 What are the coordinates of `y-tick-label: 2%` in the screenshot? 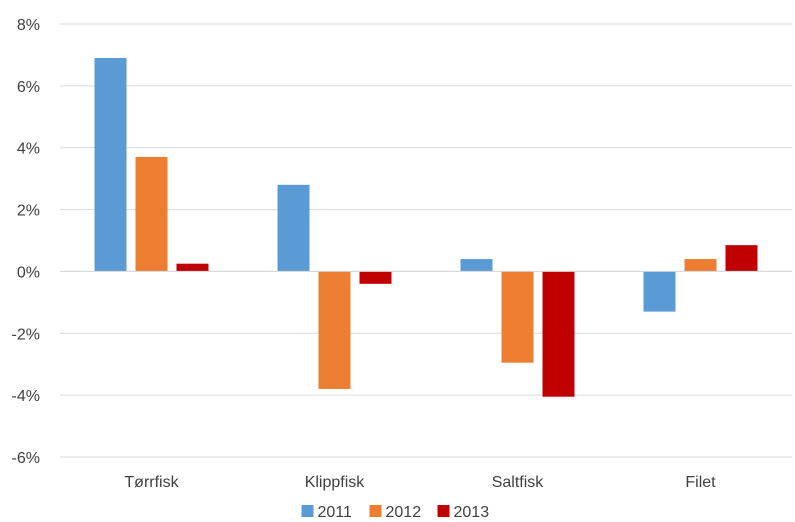 It's located at (28, 211).